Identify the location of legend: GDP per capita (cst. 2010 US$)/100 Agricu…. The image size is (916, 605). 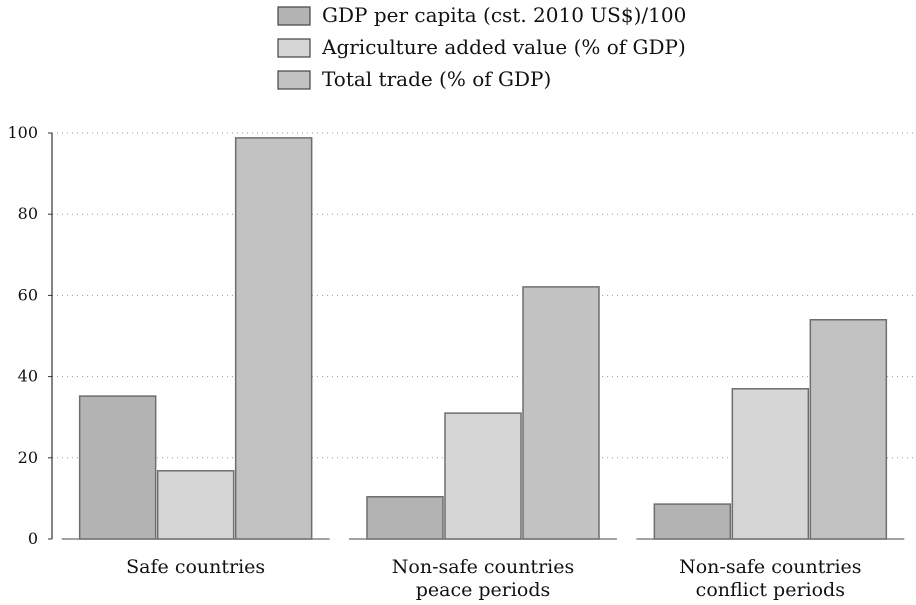
(481, 47).